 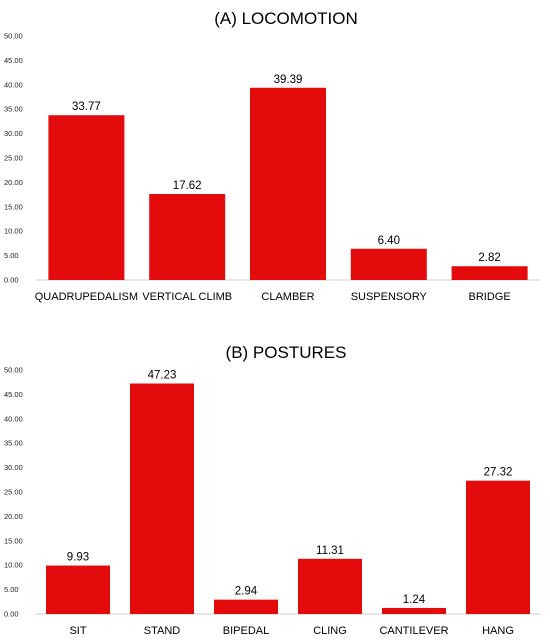 I want to click on data-label: 47.23, so click(x=162, y=376).